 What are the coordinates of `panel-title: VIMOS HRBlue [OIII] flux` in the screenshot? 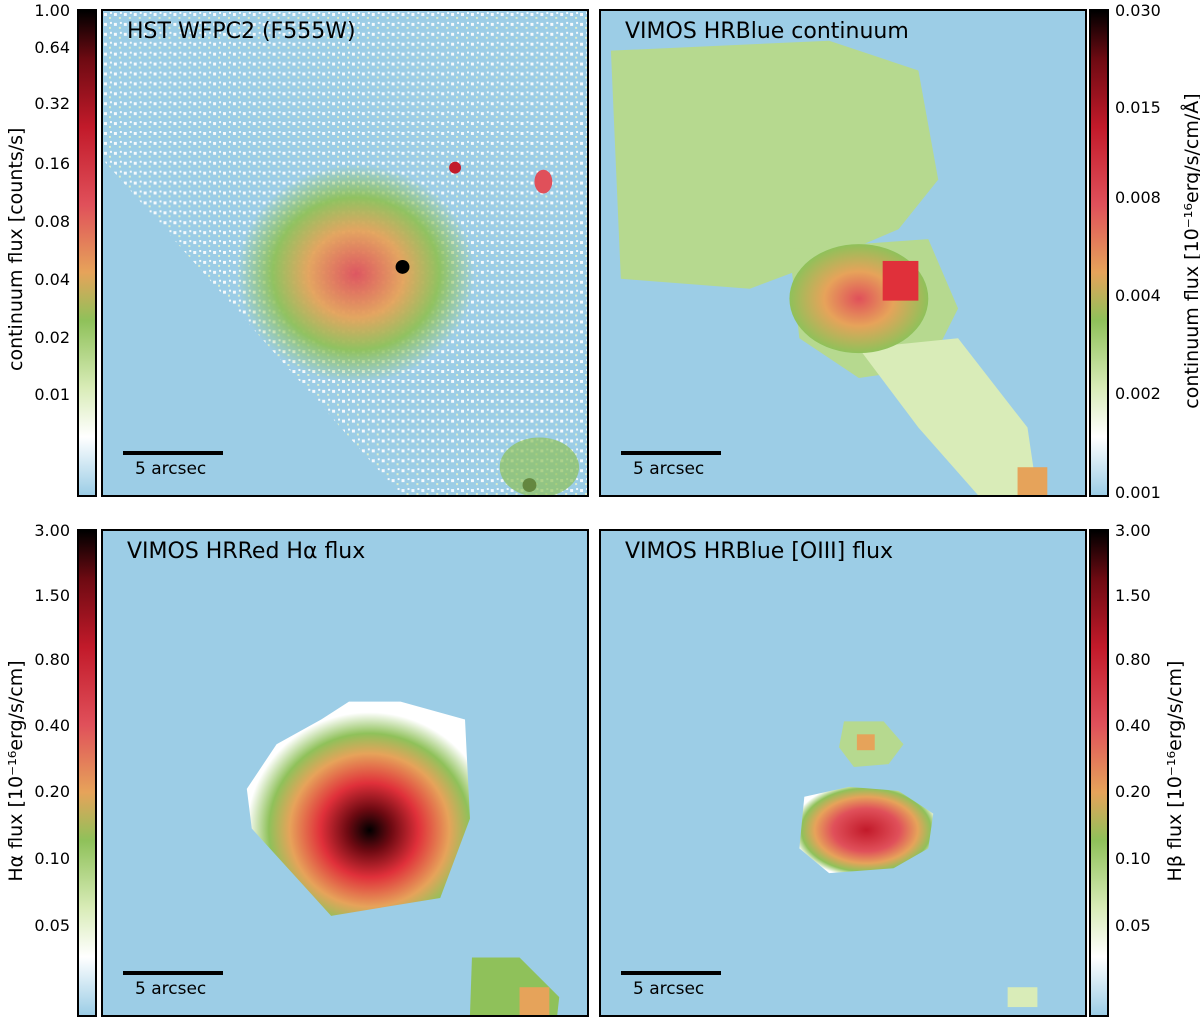 It's located at (759, 551).